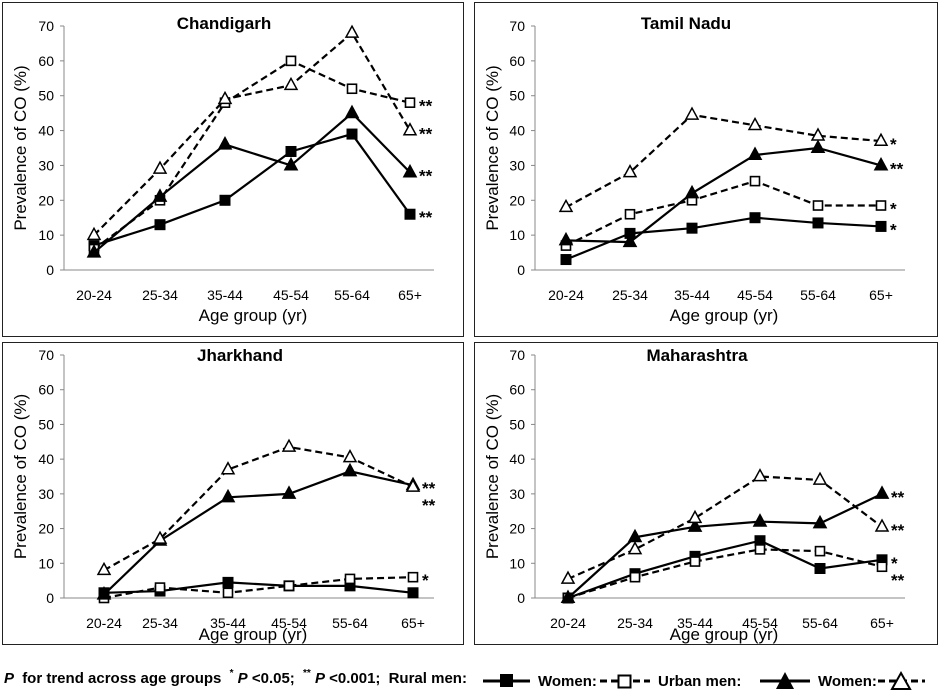 The height and width of the screenshot is (692, 938). I want to click on x-tick-label: 45-54, so click(755, 295).